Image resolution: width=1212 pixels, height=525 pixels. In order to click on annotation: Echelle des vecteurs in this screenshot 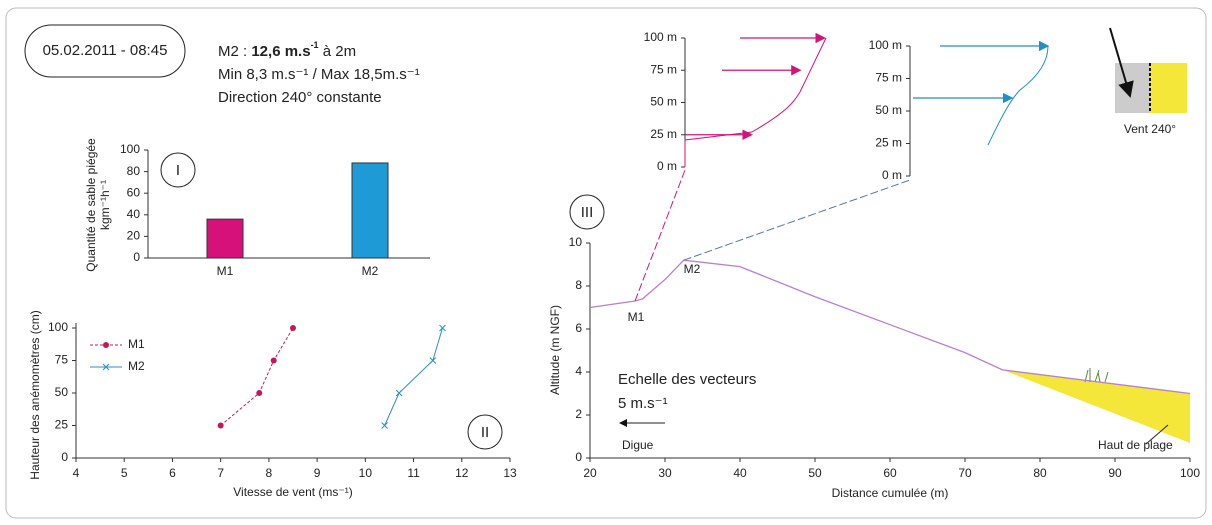, I will do `click(687, 379)`.